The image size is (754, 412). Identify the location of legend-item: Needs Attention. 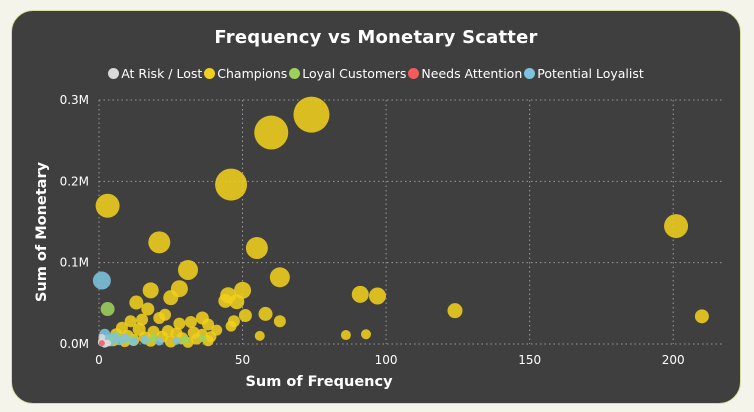
(465, 73).